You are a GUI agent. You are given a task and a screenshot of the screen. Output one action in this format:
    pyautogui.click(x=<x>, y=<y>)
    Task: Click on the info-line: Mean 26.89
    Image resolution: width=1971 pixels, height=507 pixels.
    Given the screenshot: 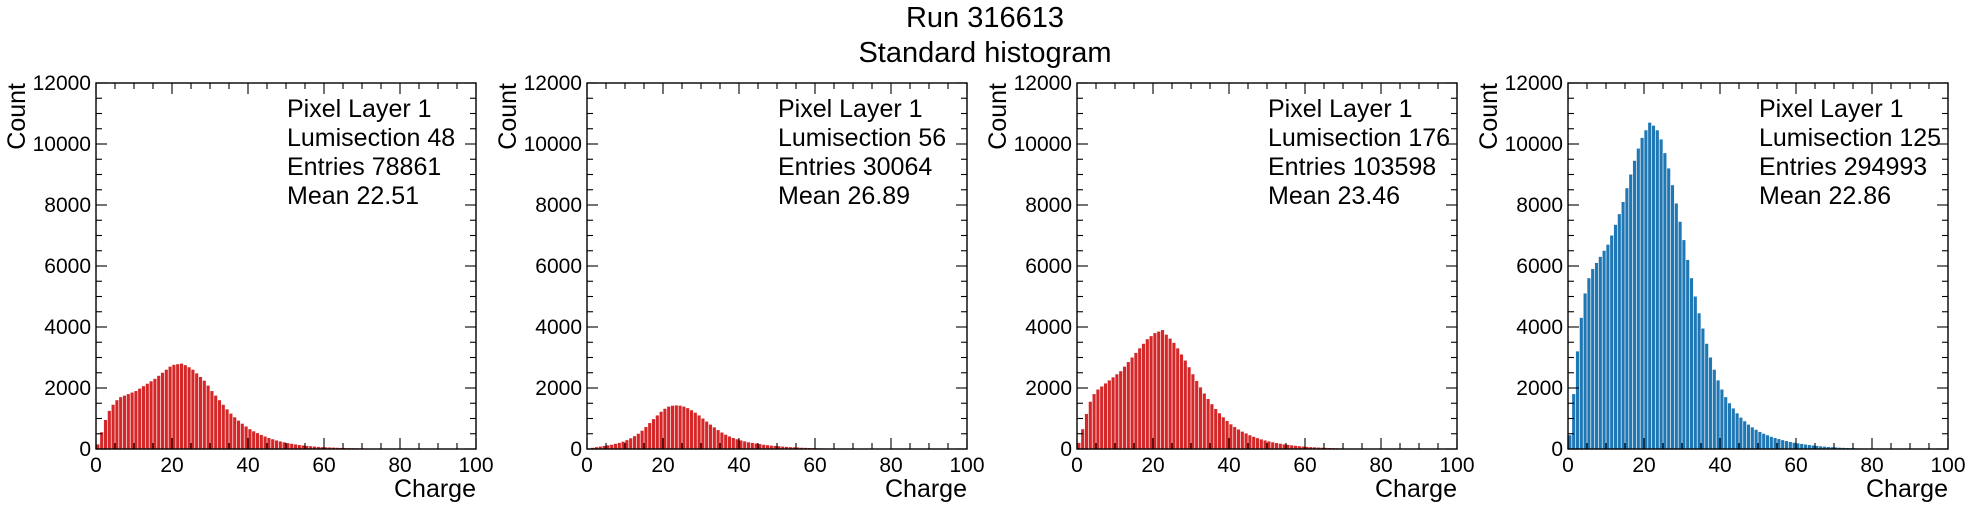 What is the action you would take?
    pyautogui.click(x=844, y=196)
    